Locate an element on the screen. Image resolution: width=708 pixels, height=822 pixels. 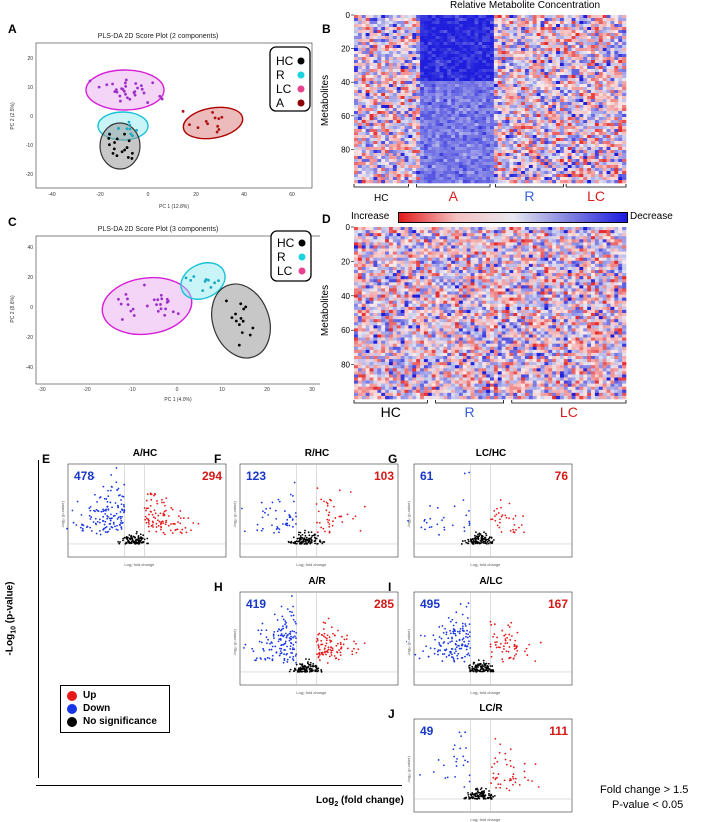
score-point is located at coordinates (226, 301).